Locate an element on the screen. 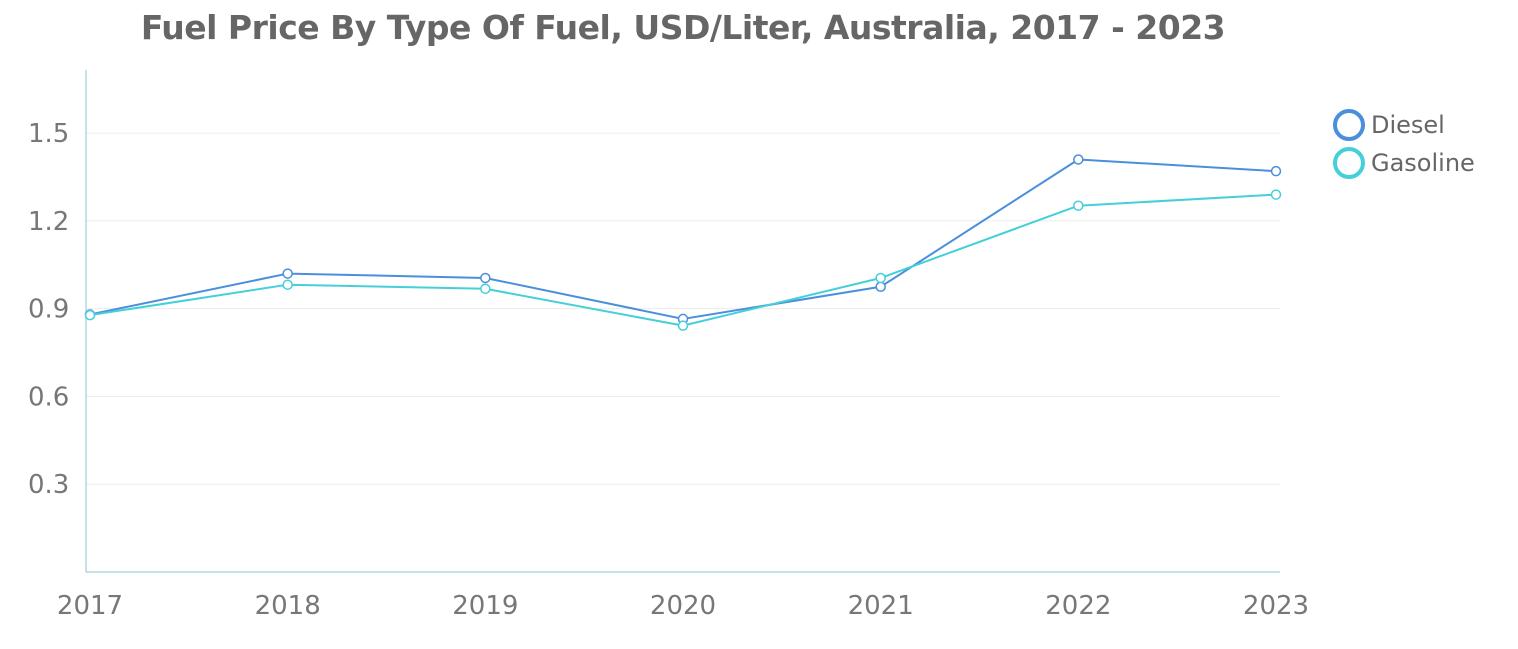 This screenshot has height=649, width=1518. legend-marker-gasoline is located at coordinates (1349, 163).